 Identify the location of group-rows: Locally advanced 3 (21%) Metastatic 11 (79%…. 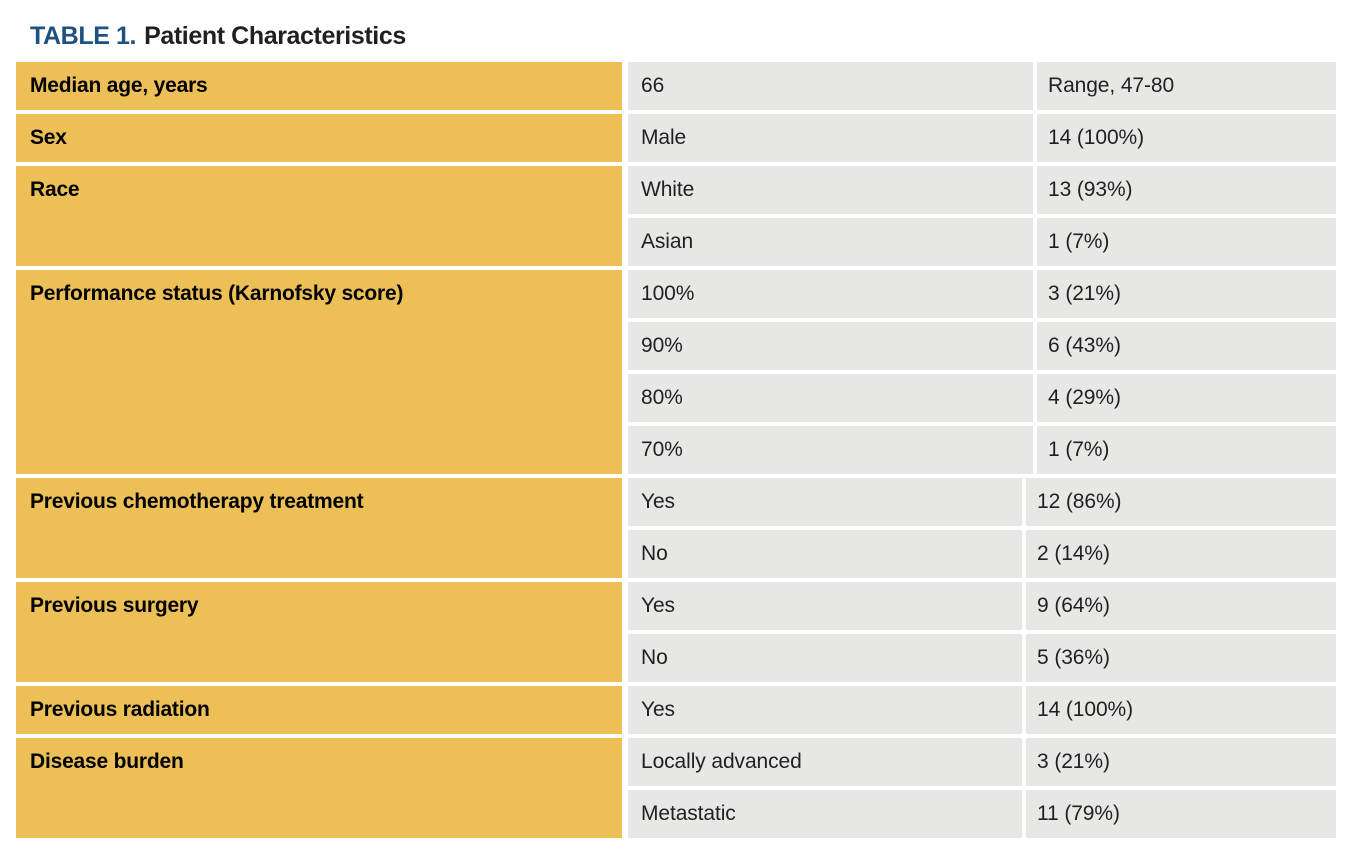
(982, 788).